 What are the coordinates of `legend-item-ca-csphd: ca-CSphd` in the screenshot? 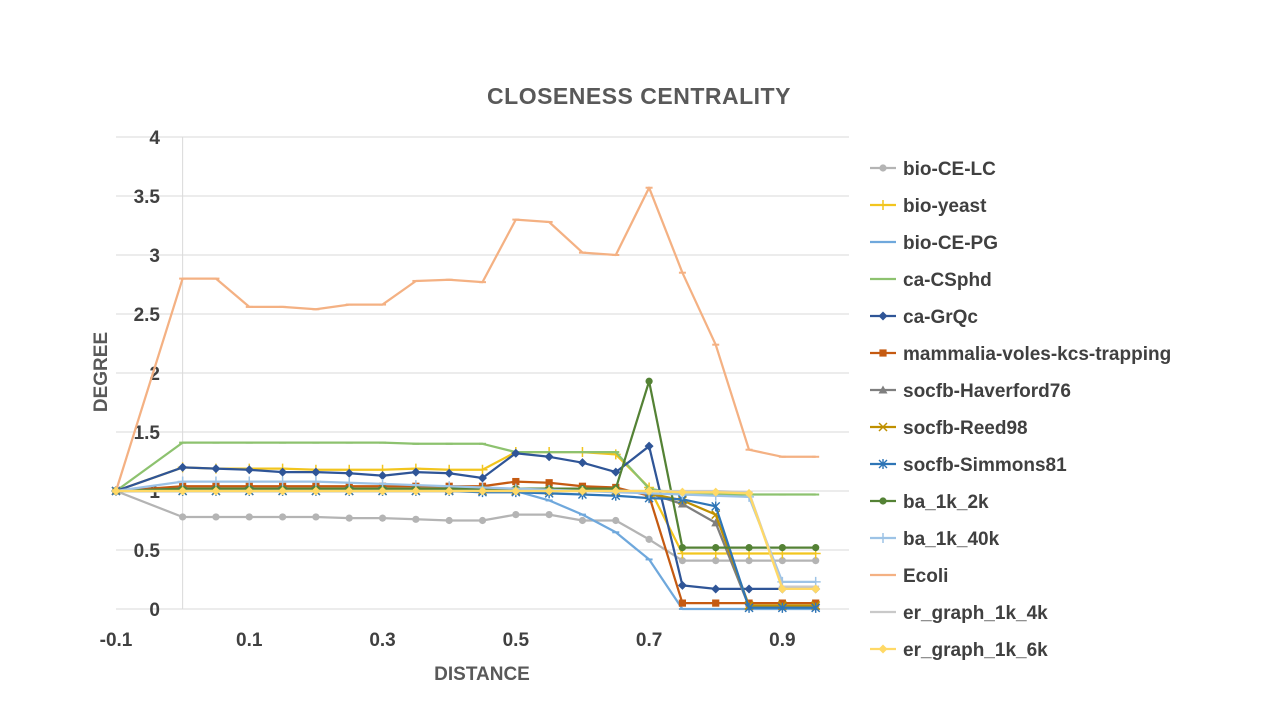 It's located at (931, 280).